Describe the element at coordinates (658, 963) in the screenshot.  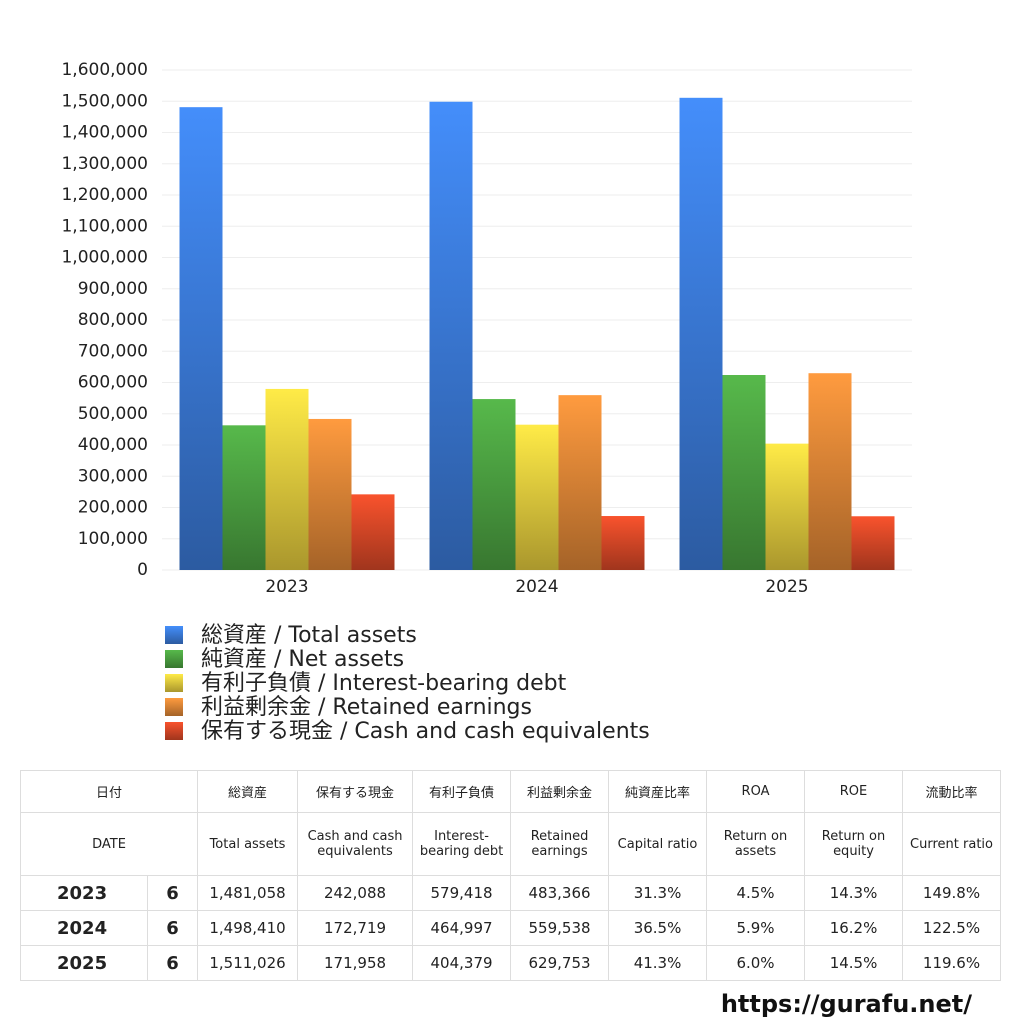
I see `table-cell: 41.3%` at that location.